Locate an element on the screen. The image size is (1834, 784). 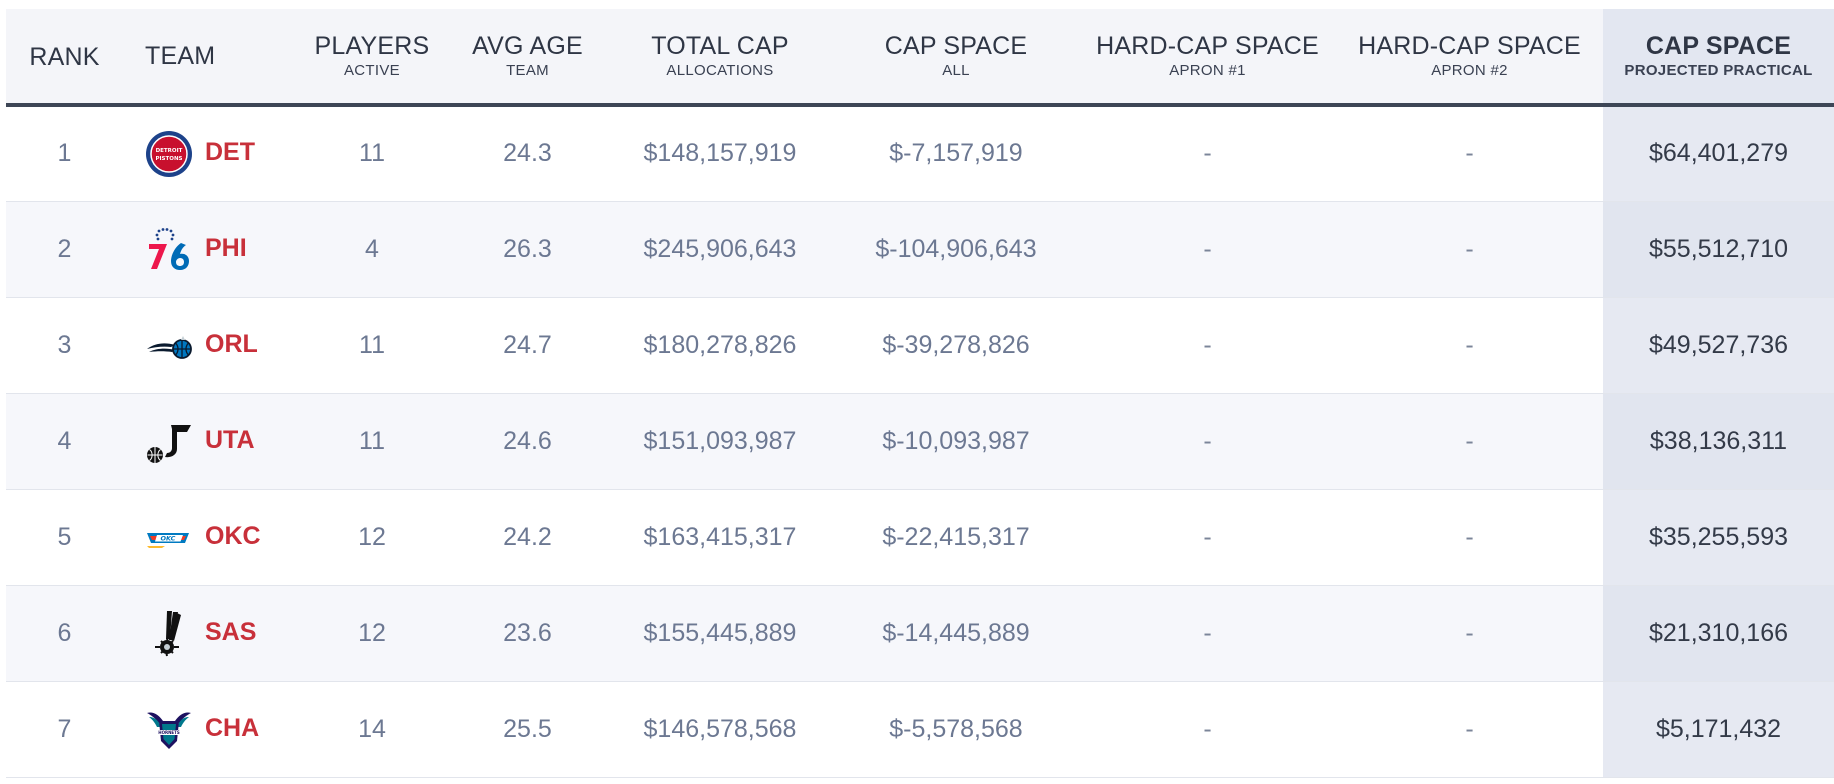
column-header-hard-cap-apron-1: HARD-CAP SPACE APRON #1 is located at coordinates (1207, 58).